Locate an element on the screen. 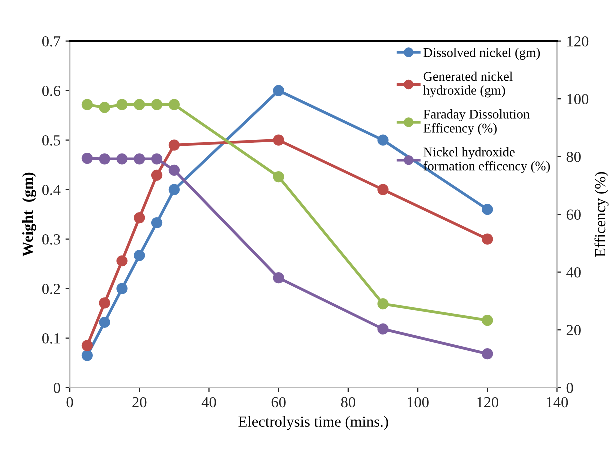 This screenshot has width=609, height=459. x-tick-label: 100 is located at coordinates (418, 402).